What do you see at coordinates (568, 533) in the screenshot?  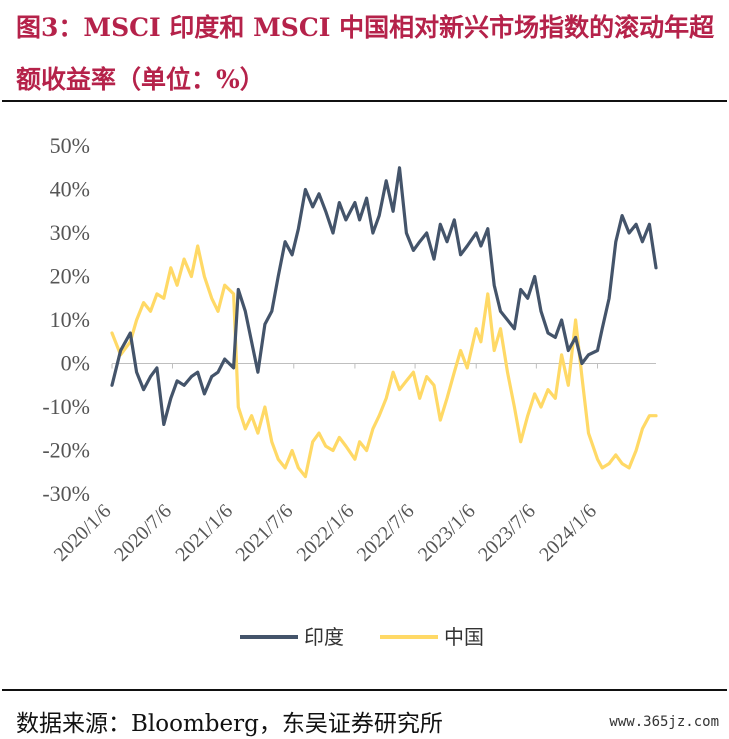 I see `x-tick-label: 2024/1/6` at bounding box center [568, 533].